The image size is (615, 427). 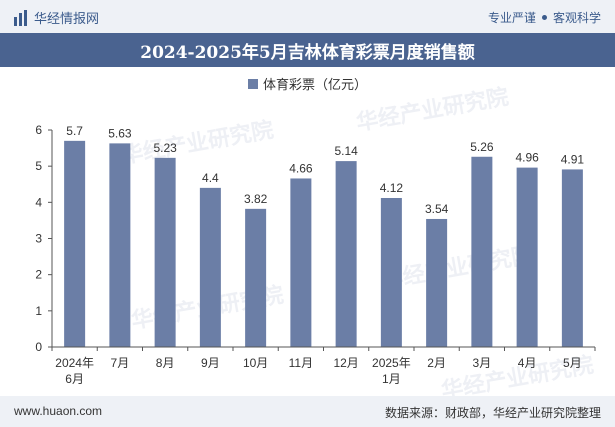 What do you see at coordinates (21, 17) in the screenshot?
I see `brand-logo-icon` at bounding box center [21, 17].